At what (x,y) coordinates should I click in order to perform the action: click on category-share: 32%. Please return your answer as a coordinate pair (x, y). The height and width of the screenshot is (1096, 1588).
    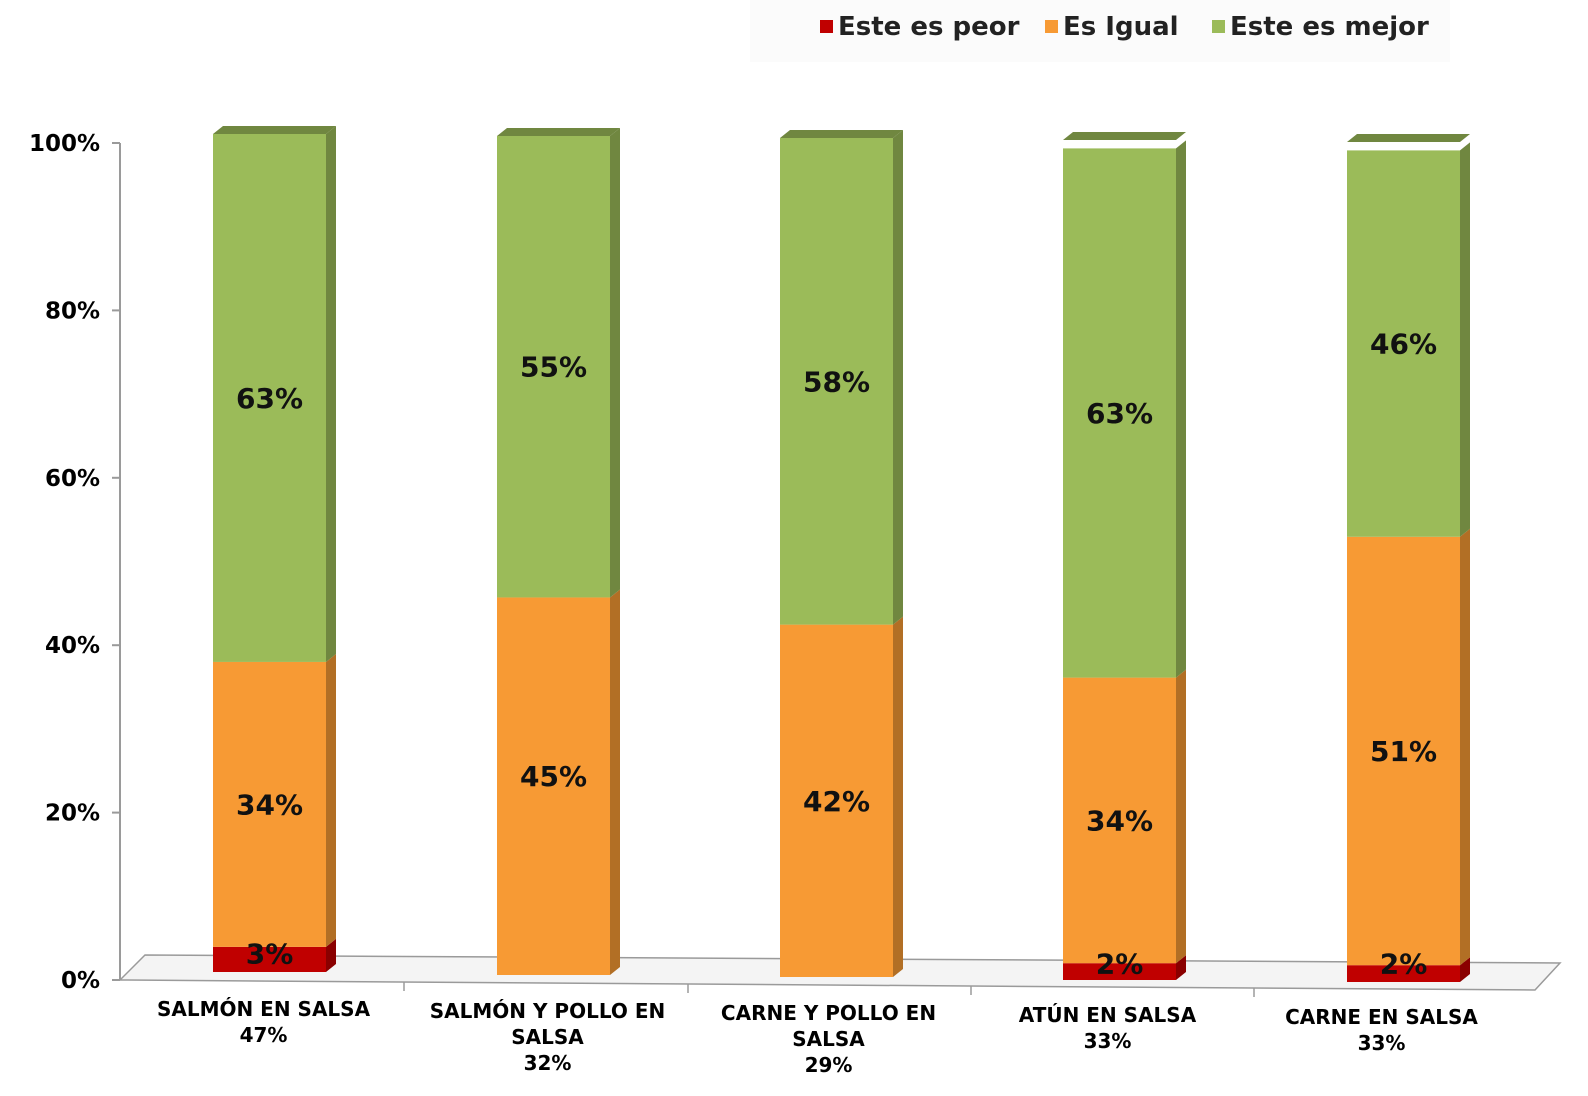
    Looking at the image, I should click on (548, 1063).